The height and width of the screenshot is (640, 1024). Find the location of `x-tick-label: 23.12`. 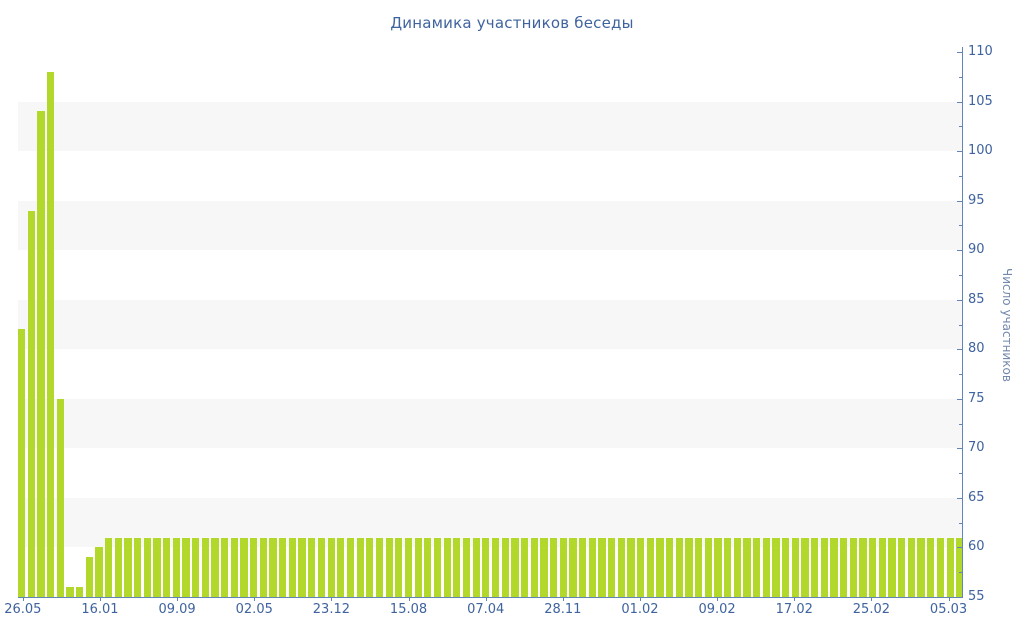

x-tick-label: 23.12 is located at coordinates (331, 609).